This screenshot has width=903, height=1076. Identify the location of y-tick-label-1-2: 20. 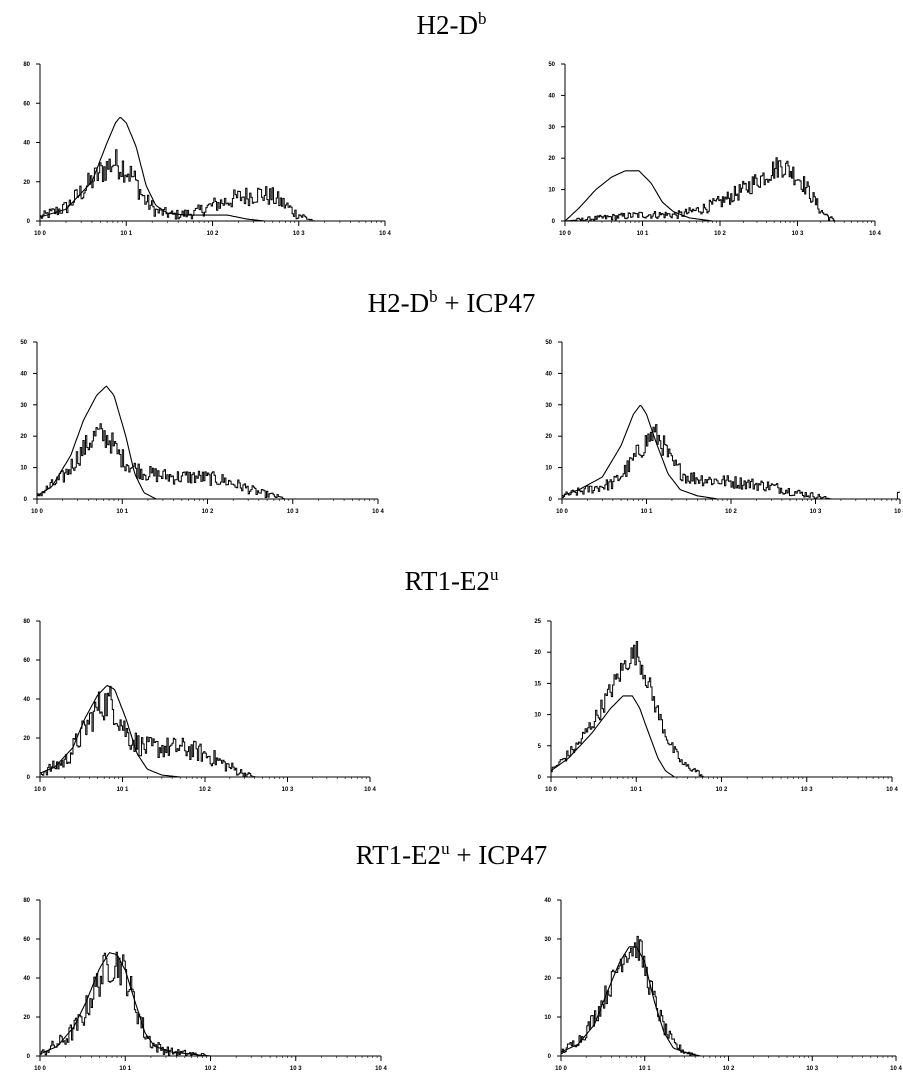
(551, 159).